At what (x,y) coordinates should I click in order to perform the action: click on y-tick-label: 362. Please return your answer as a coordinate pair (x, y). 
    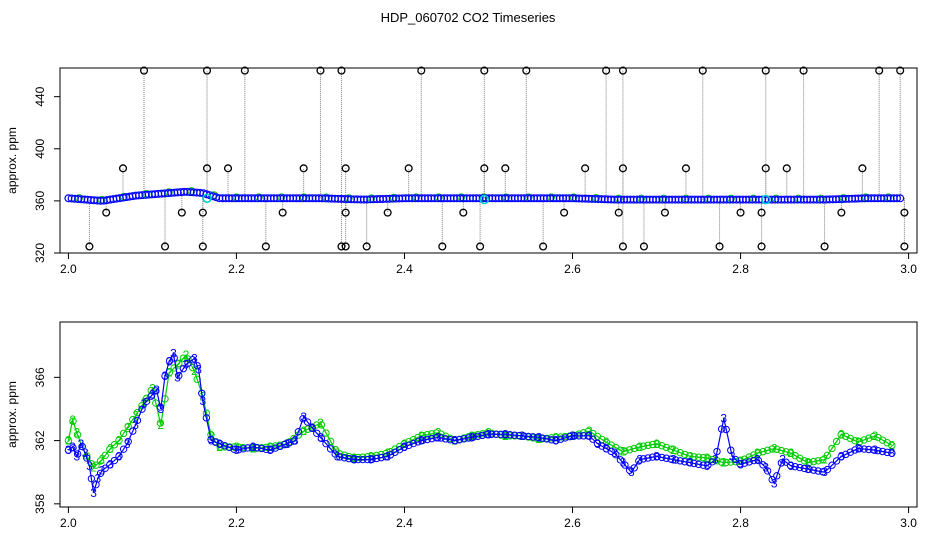
    Looking at the image, I should click on (40, 440).